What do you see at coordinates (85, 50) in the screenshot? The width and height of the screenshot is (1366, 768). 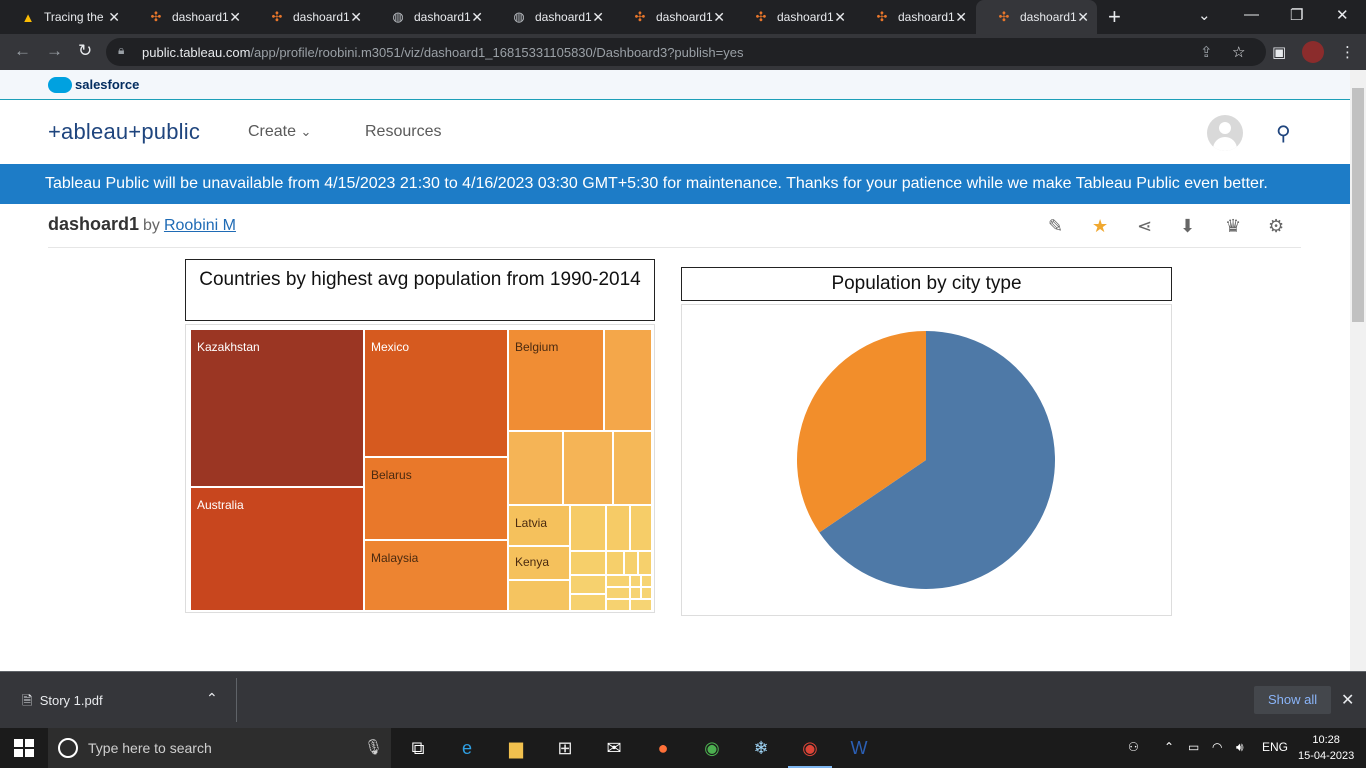 I see `reload-icon: ↻` at bounding box center [85, 50].